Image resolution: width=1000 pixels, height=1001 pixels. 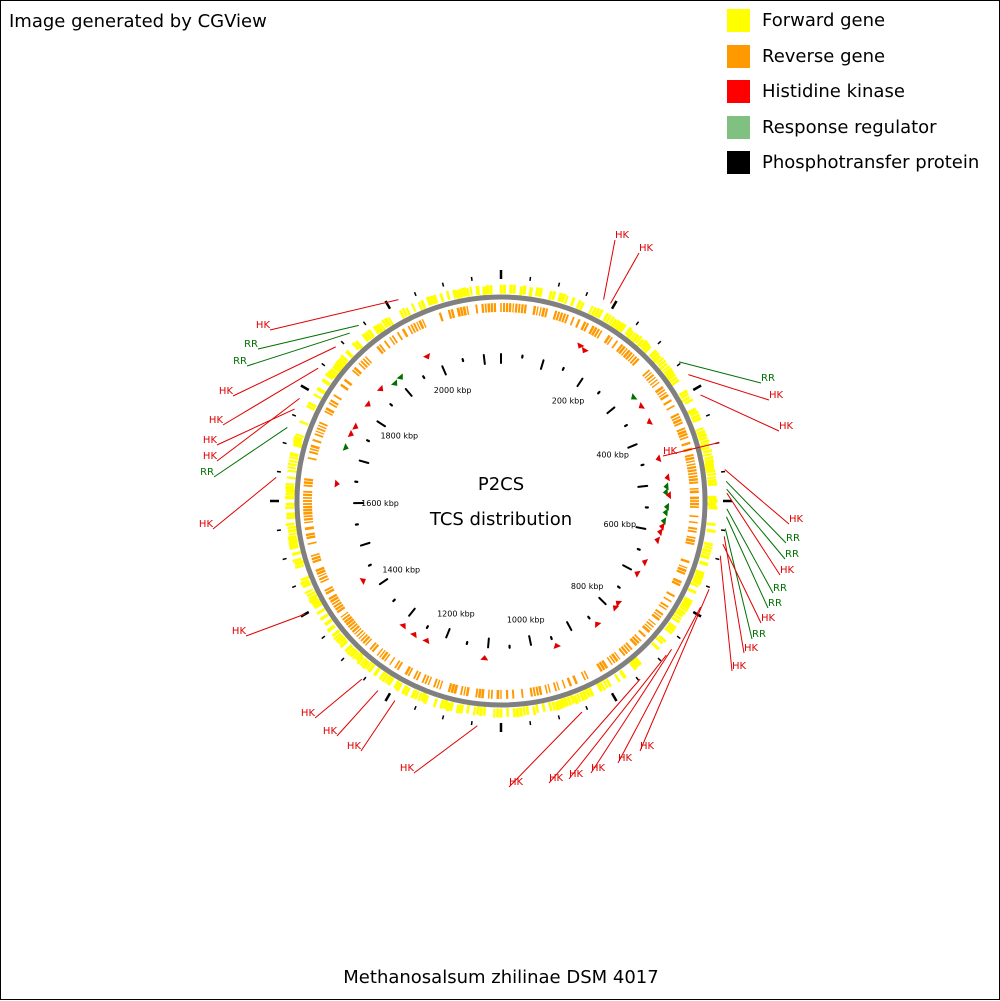 I want to click on tick-label: 800 kbp, so click(x=587, y=586).